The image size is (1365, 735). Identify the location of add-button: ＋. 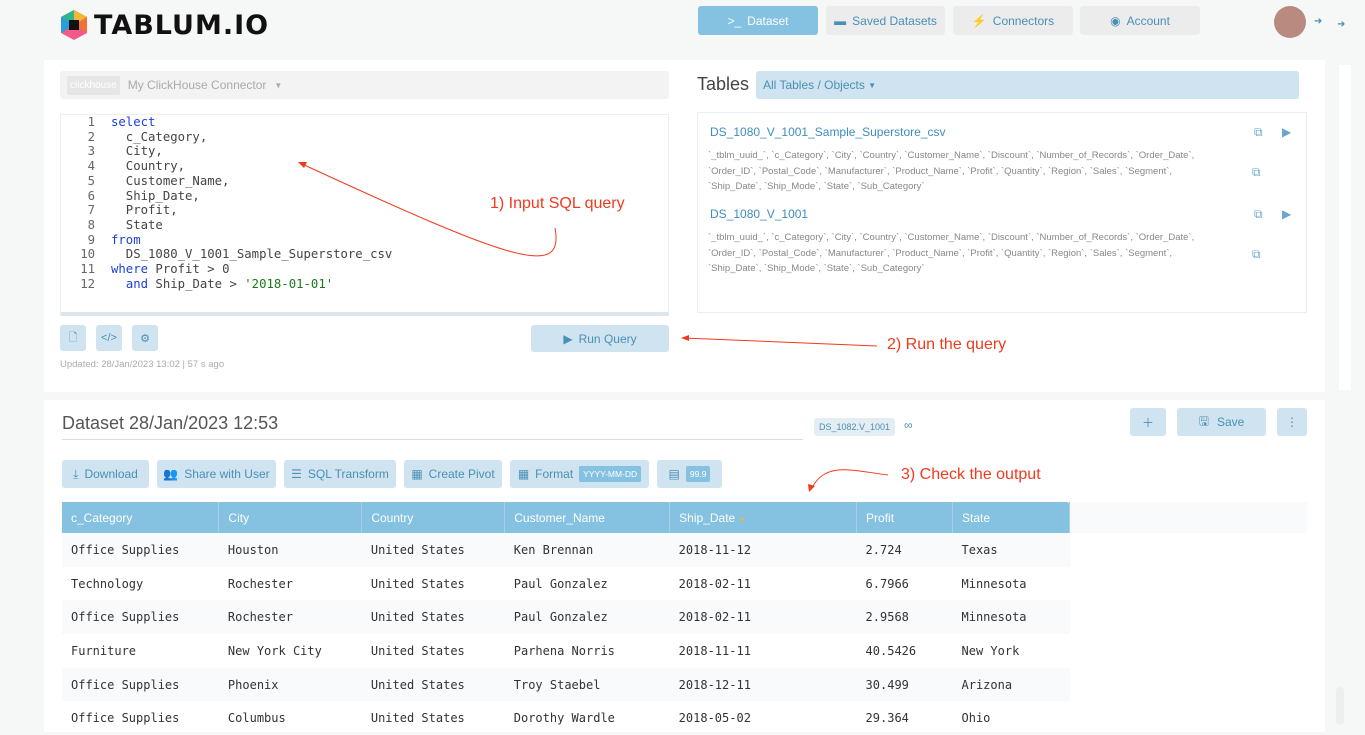
(1148, 422).